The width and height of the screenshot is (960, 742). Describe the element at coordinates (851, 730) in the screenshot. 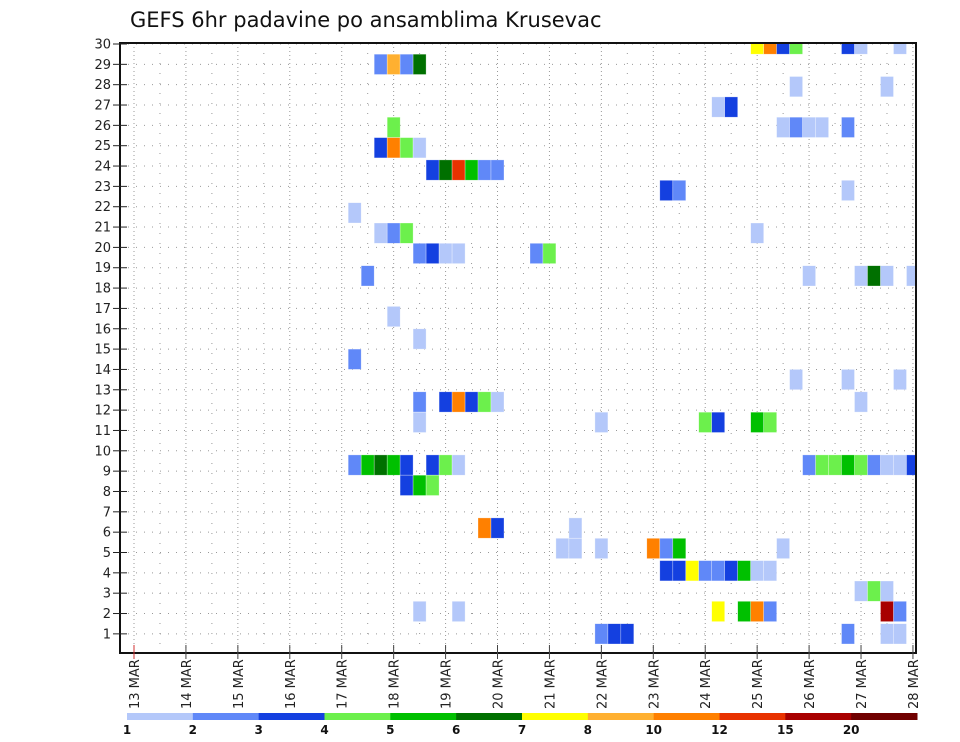

I see `colorbar-label: 20` at that location.